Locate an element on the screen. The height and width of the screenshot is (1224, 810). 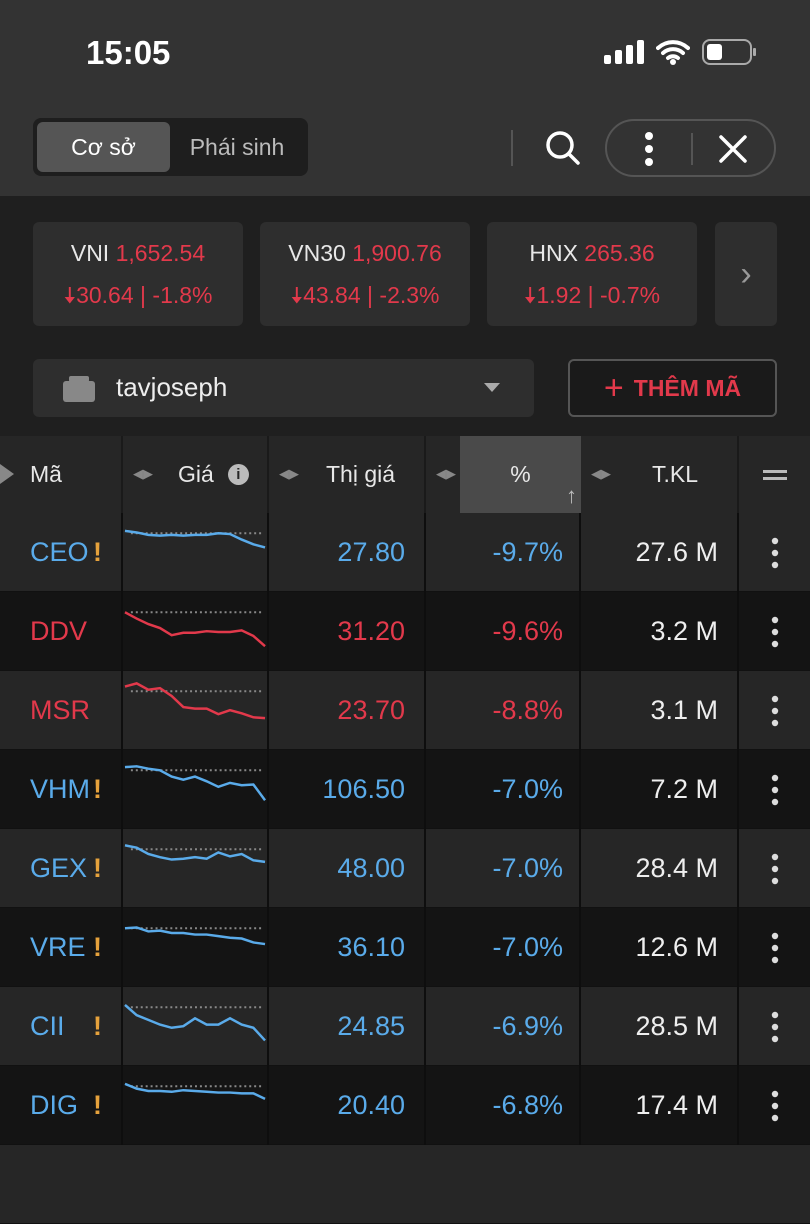
index-pct: -2.3% is located at coordinates (409, 295).